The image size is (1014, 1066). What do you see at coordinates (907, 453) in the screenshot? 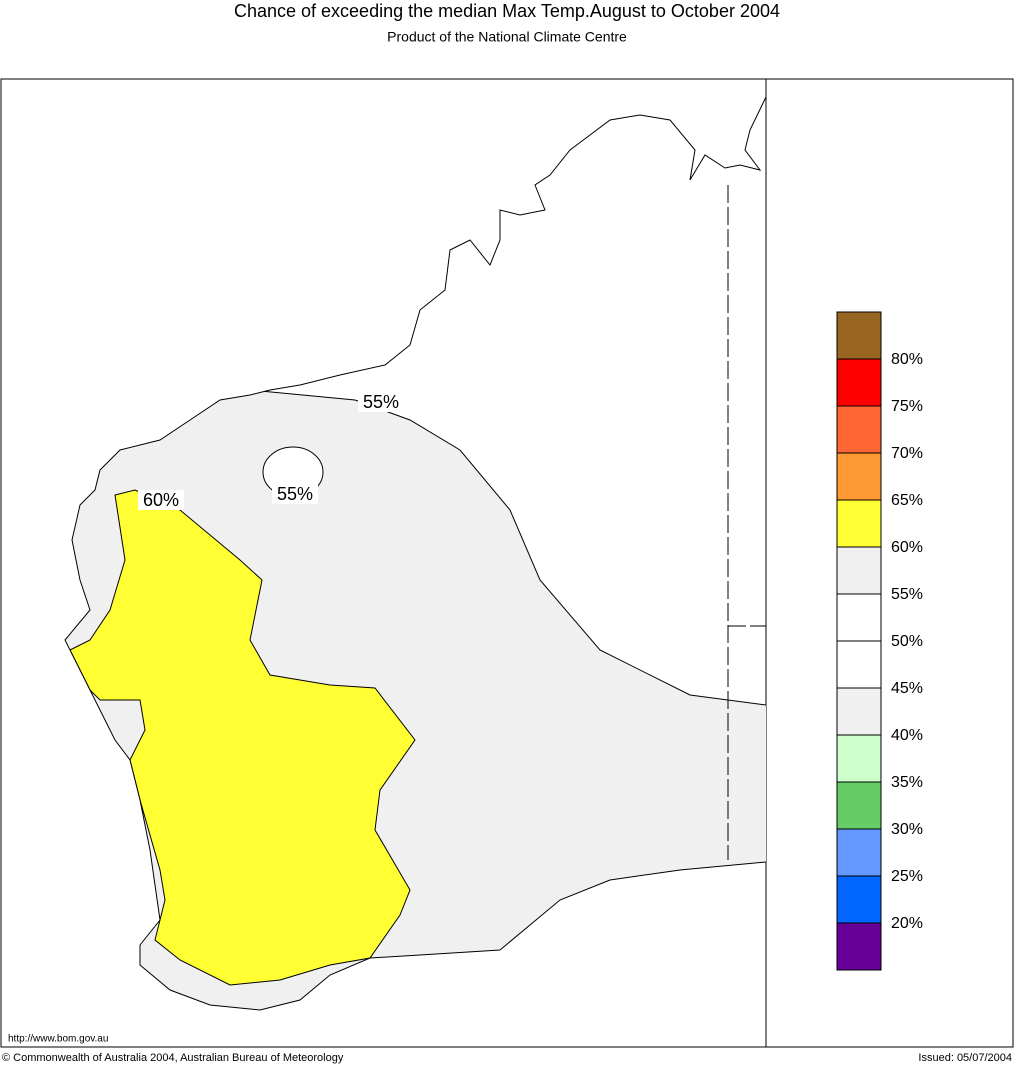
I see `legend-label: 70%` at bounding box center [907, 453].